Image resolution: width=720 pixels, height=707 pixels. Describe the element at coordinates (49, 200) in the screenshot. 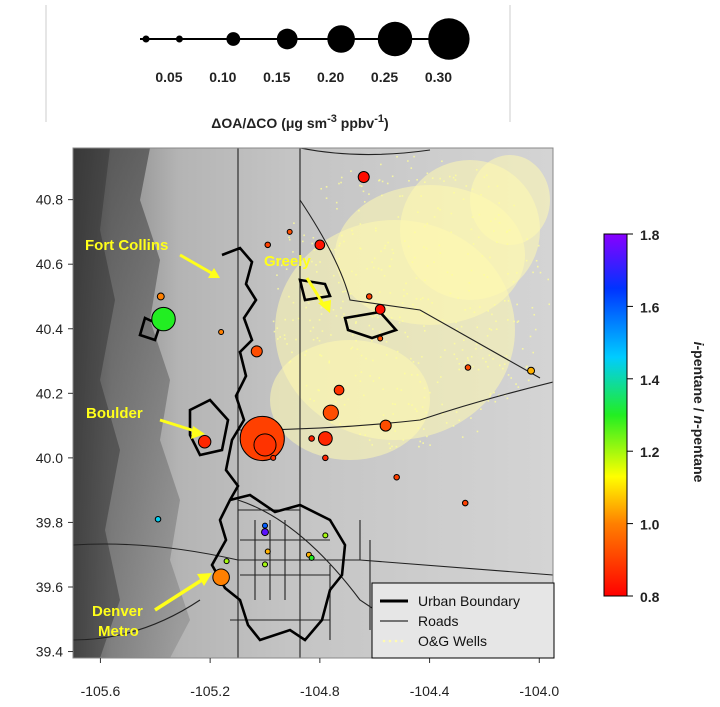

I see `y-tick-label: 40.8` at that location.